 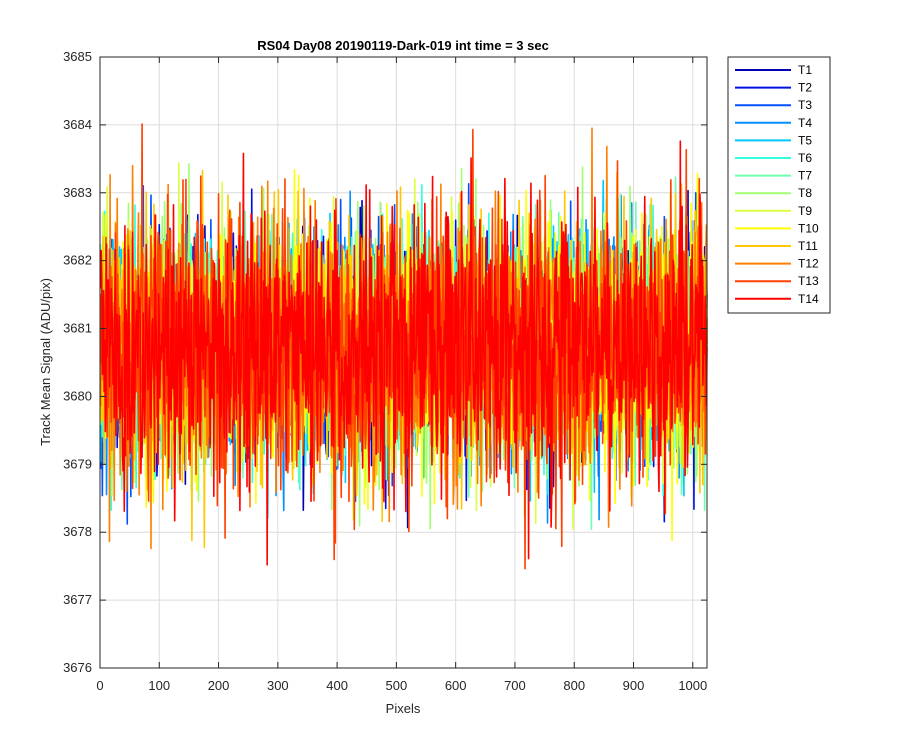 I want to click on legend-label-t12: T12, so click(x=808, y=264).